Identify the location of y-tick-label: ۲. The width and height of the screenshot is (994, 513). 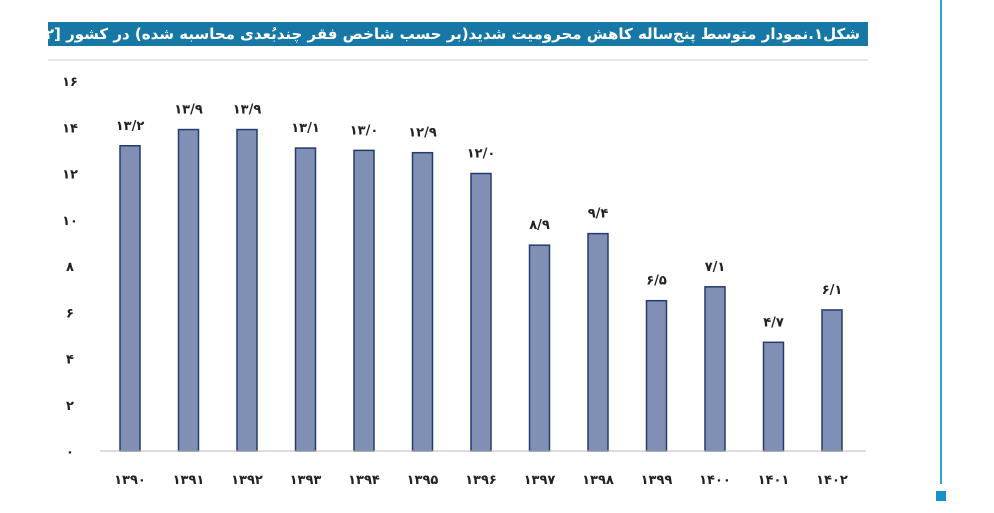
(70, 406).